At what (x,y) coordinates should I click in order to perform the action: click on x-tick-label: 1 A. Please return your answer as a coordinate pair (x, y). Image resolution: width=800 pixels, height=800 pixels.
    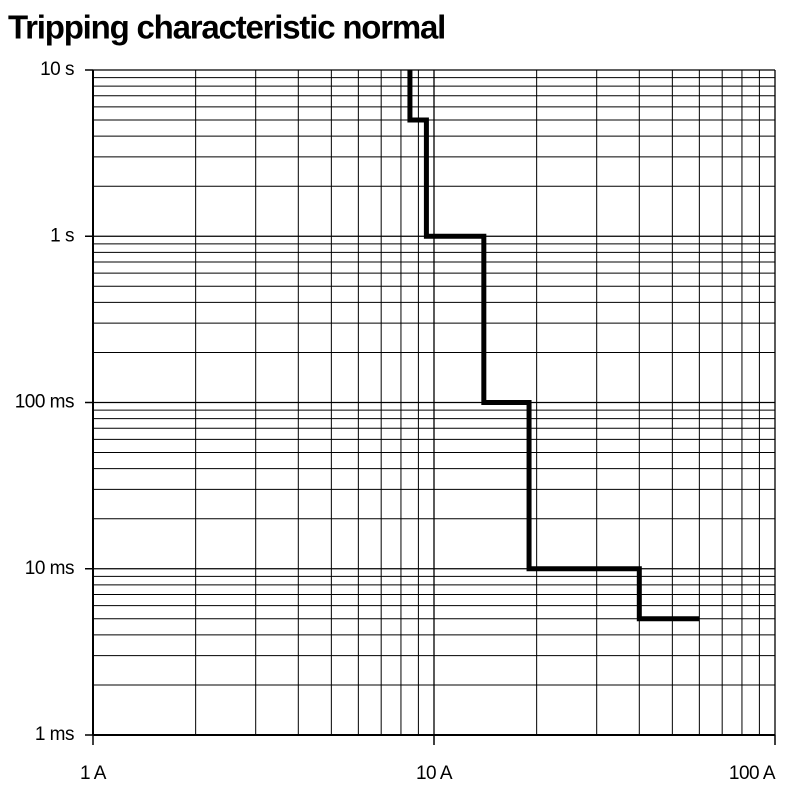
    Looking at the image, I should click on (93, 773).